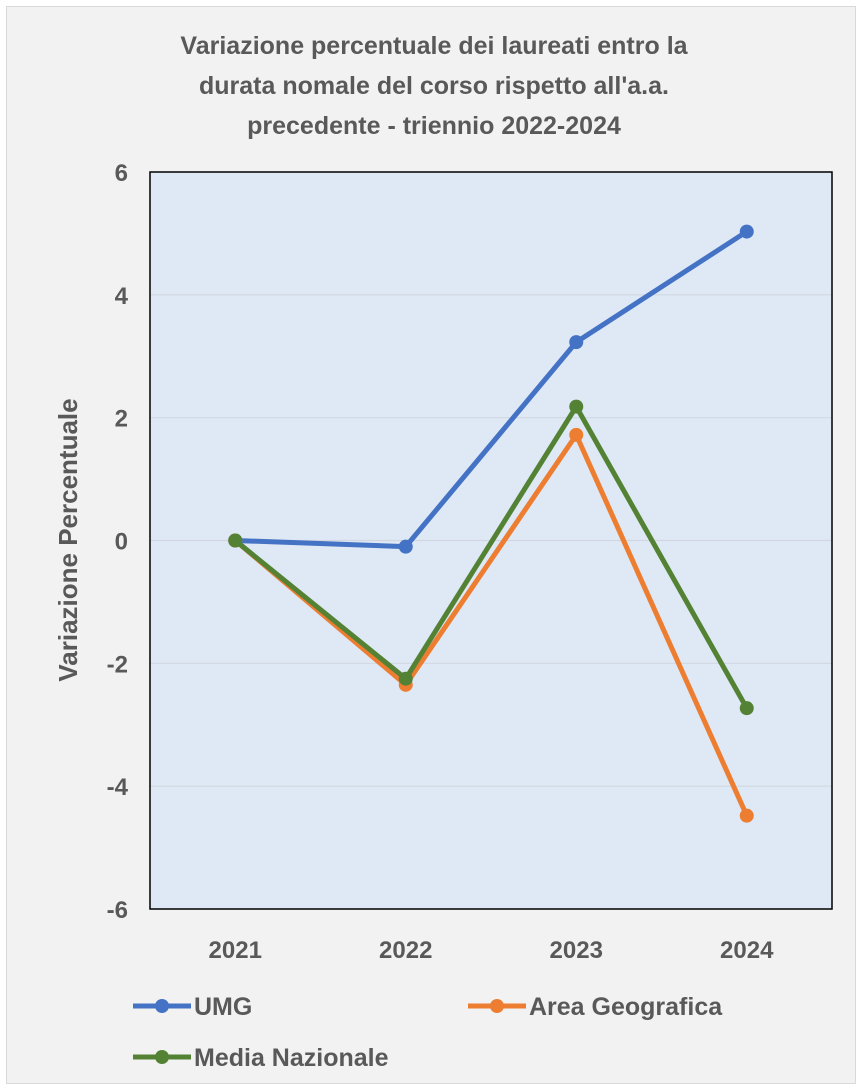 Image resolution: width=859 pixels, height=1091 pixels. What do you see at coordinates (68, 539) in the screenshot?
I see `y-axis-title: Variazione Percentuale` at bounding box center [68, 539].